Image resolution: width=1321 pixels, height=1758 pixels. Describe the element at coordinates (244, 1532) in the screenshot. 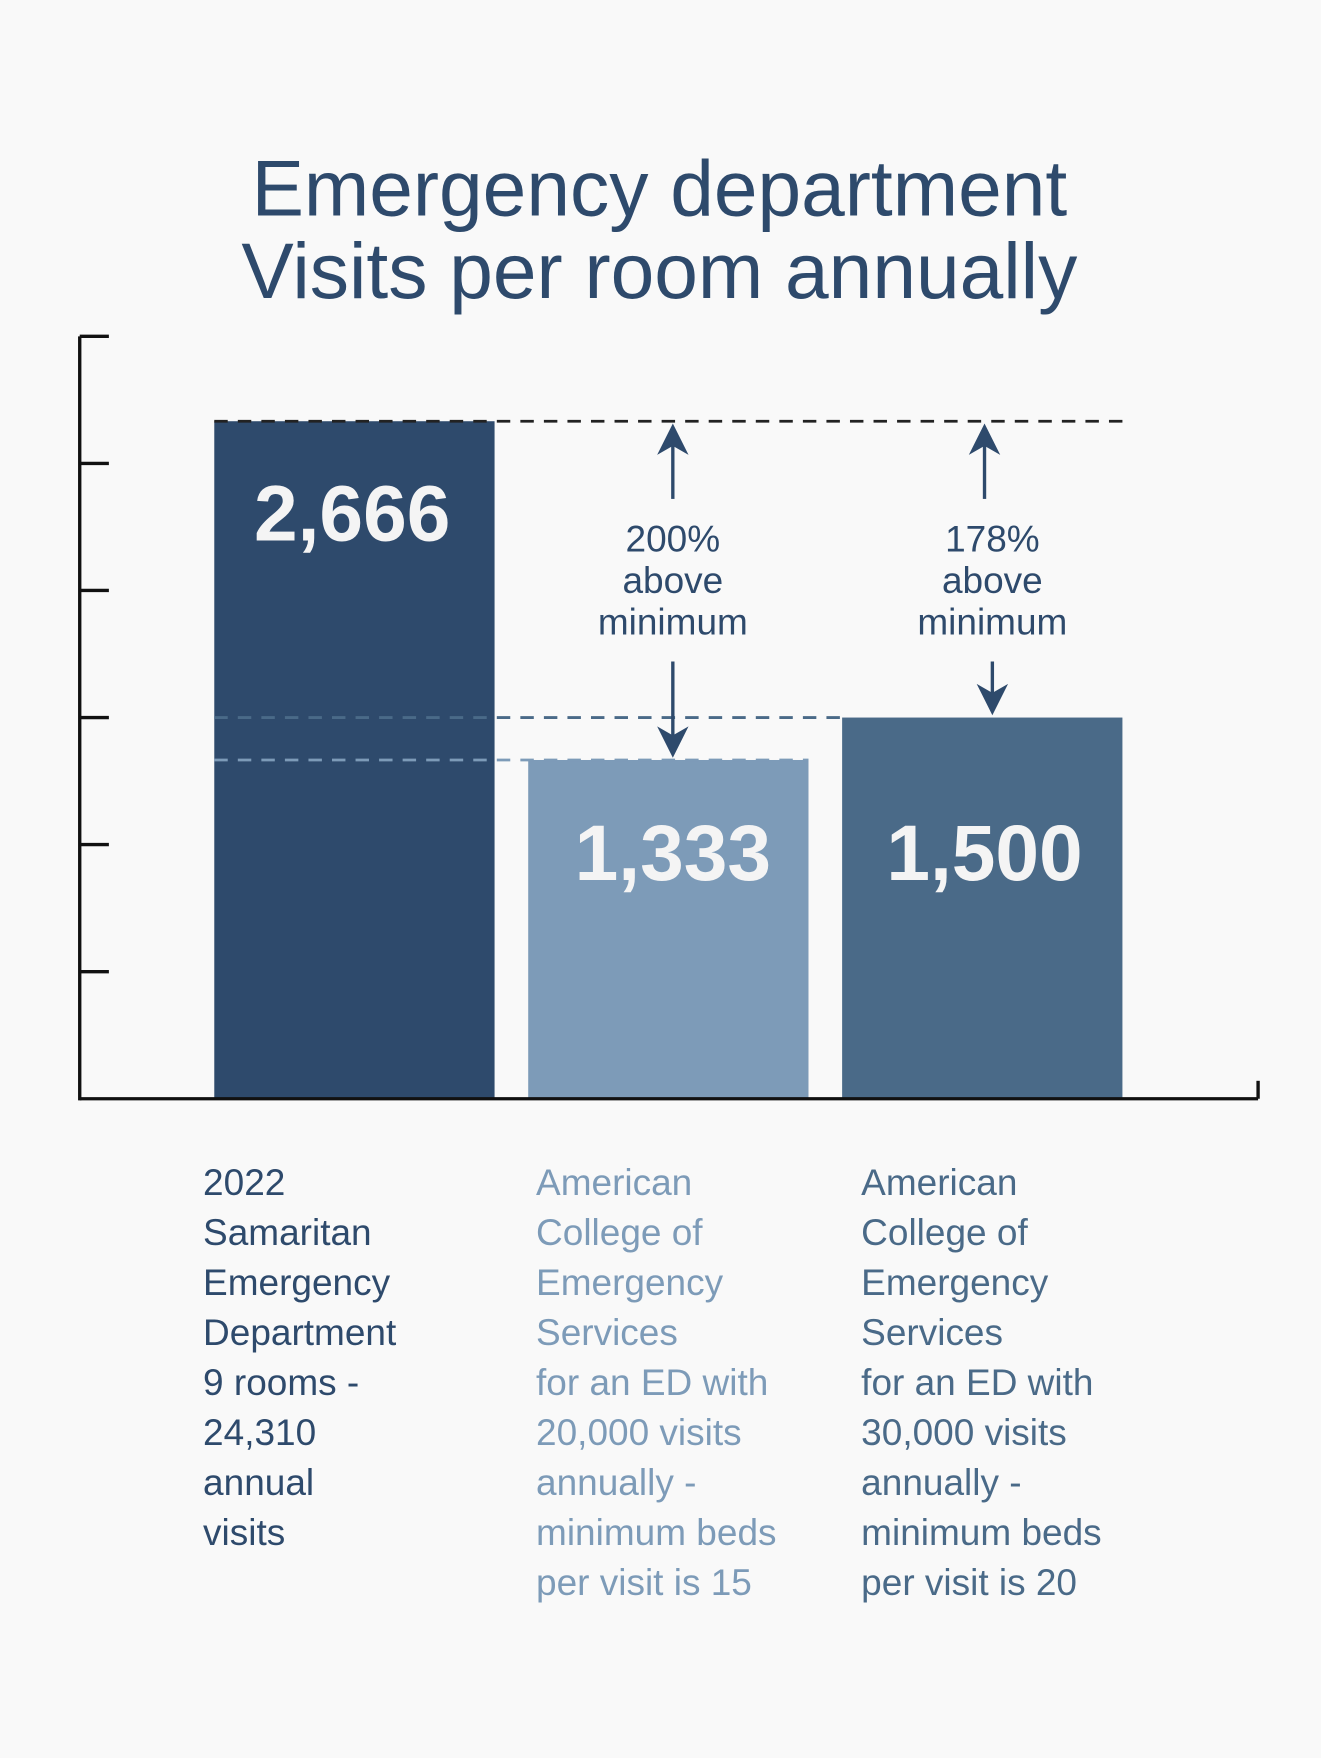

I see `category-label: visits` at that location.